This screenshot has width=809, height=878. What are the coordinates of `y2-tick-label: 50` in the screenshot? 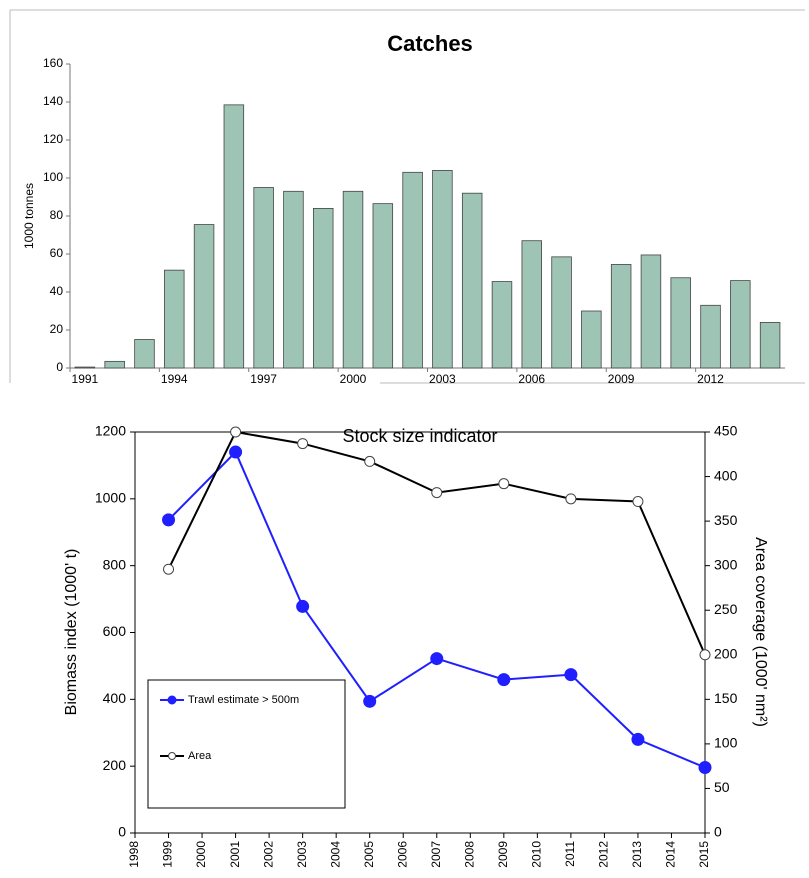 It's located at (722, 787).